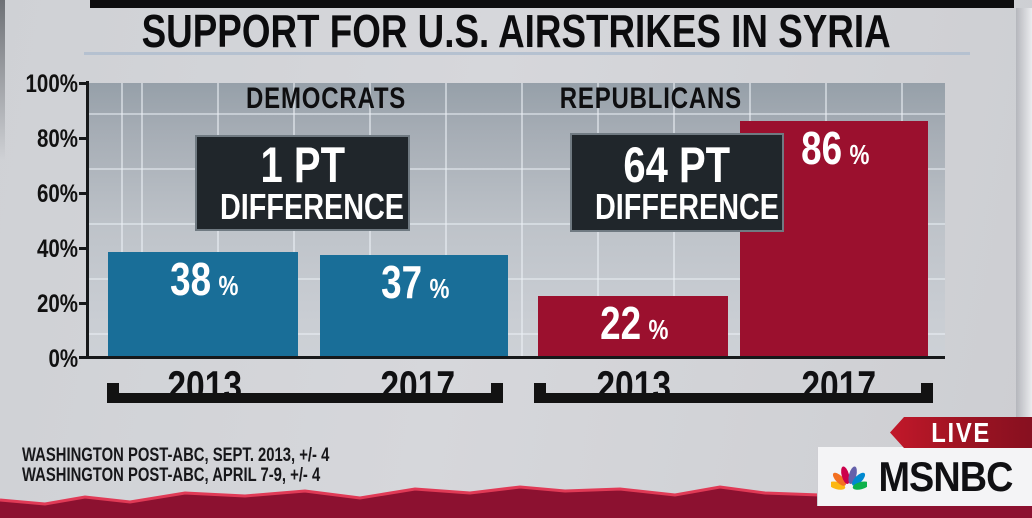  I want to click on source-line-1: WASHINGTON POST-ABC, SEPT. 2013, +/- 4, so click(176, 455).